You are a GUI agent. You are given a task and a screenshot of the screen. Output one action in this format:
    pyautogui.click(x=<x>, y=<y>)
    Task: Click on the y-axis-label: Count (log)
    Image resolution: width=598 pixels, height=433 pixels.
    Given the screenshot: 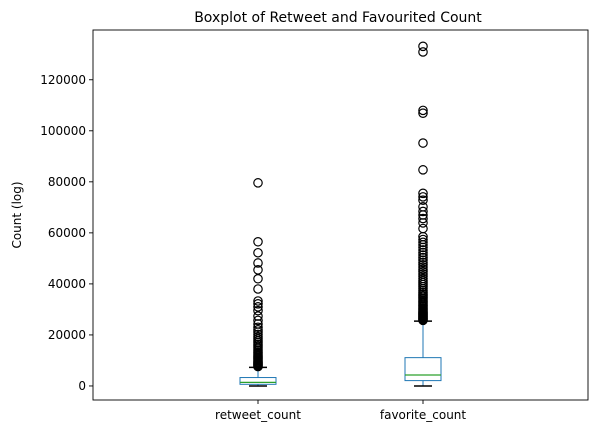 What is the action you would take?
    pyautogui.click(x=17, y=214)
    